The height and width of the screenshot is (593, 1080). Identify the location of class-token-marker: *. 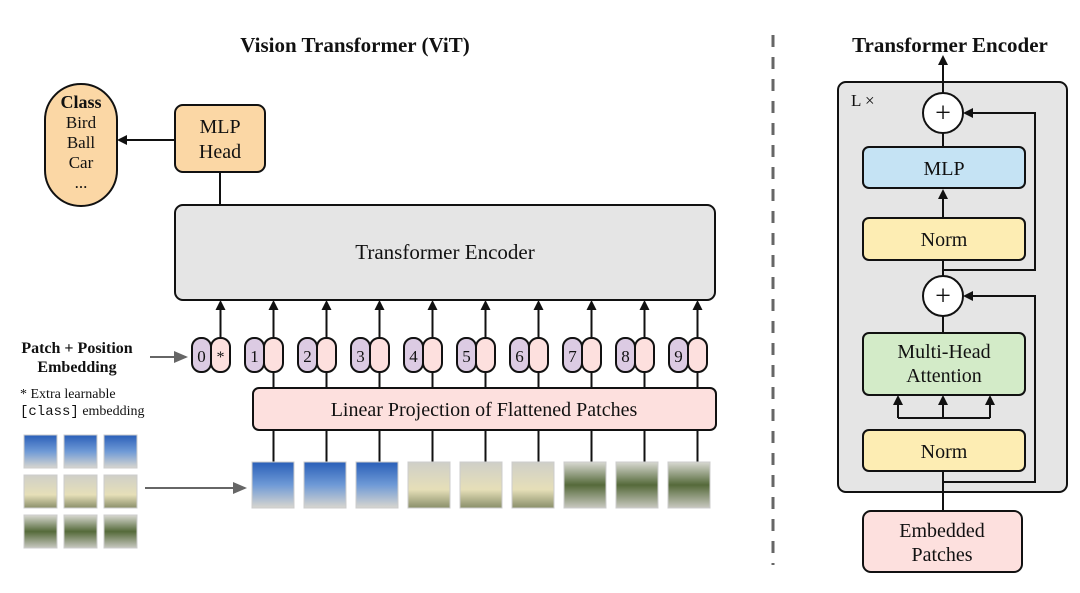
(221, 357).